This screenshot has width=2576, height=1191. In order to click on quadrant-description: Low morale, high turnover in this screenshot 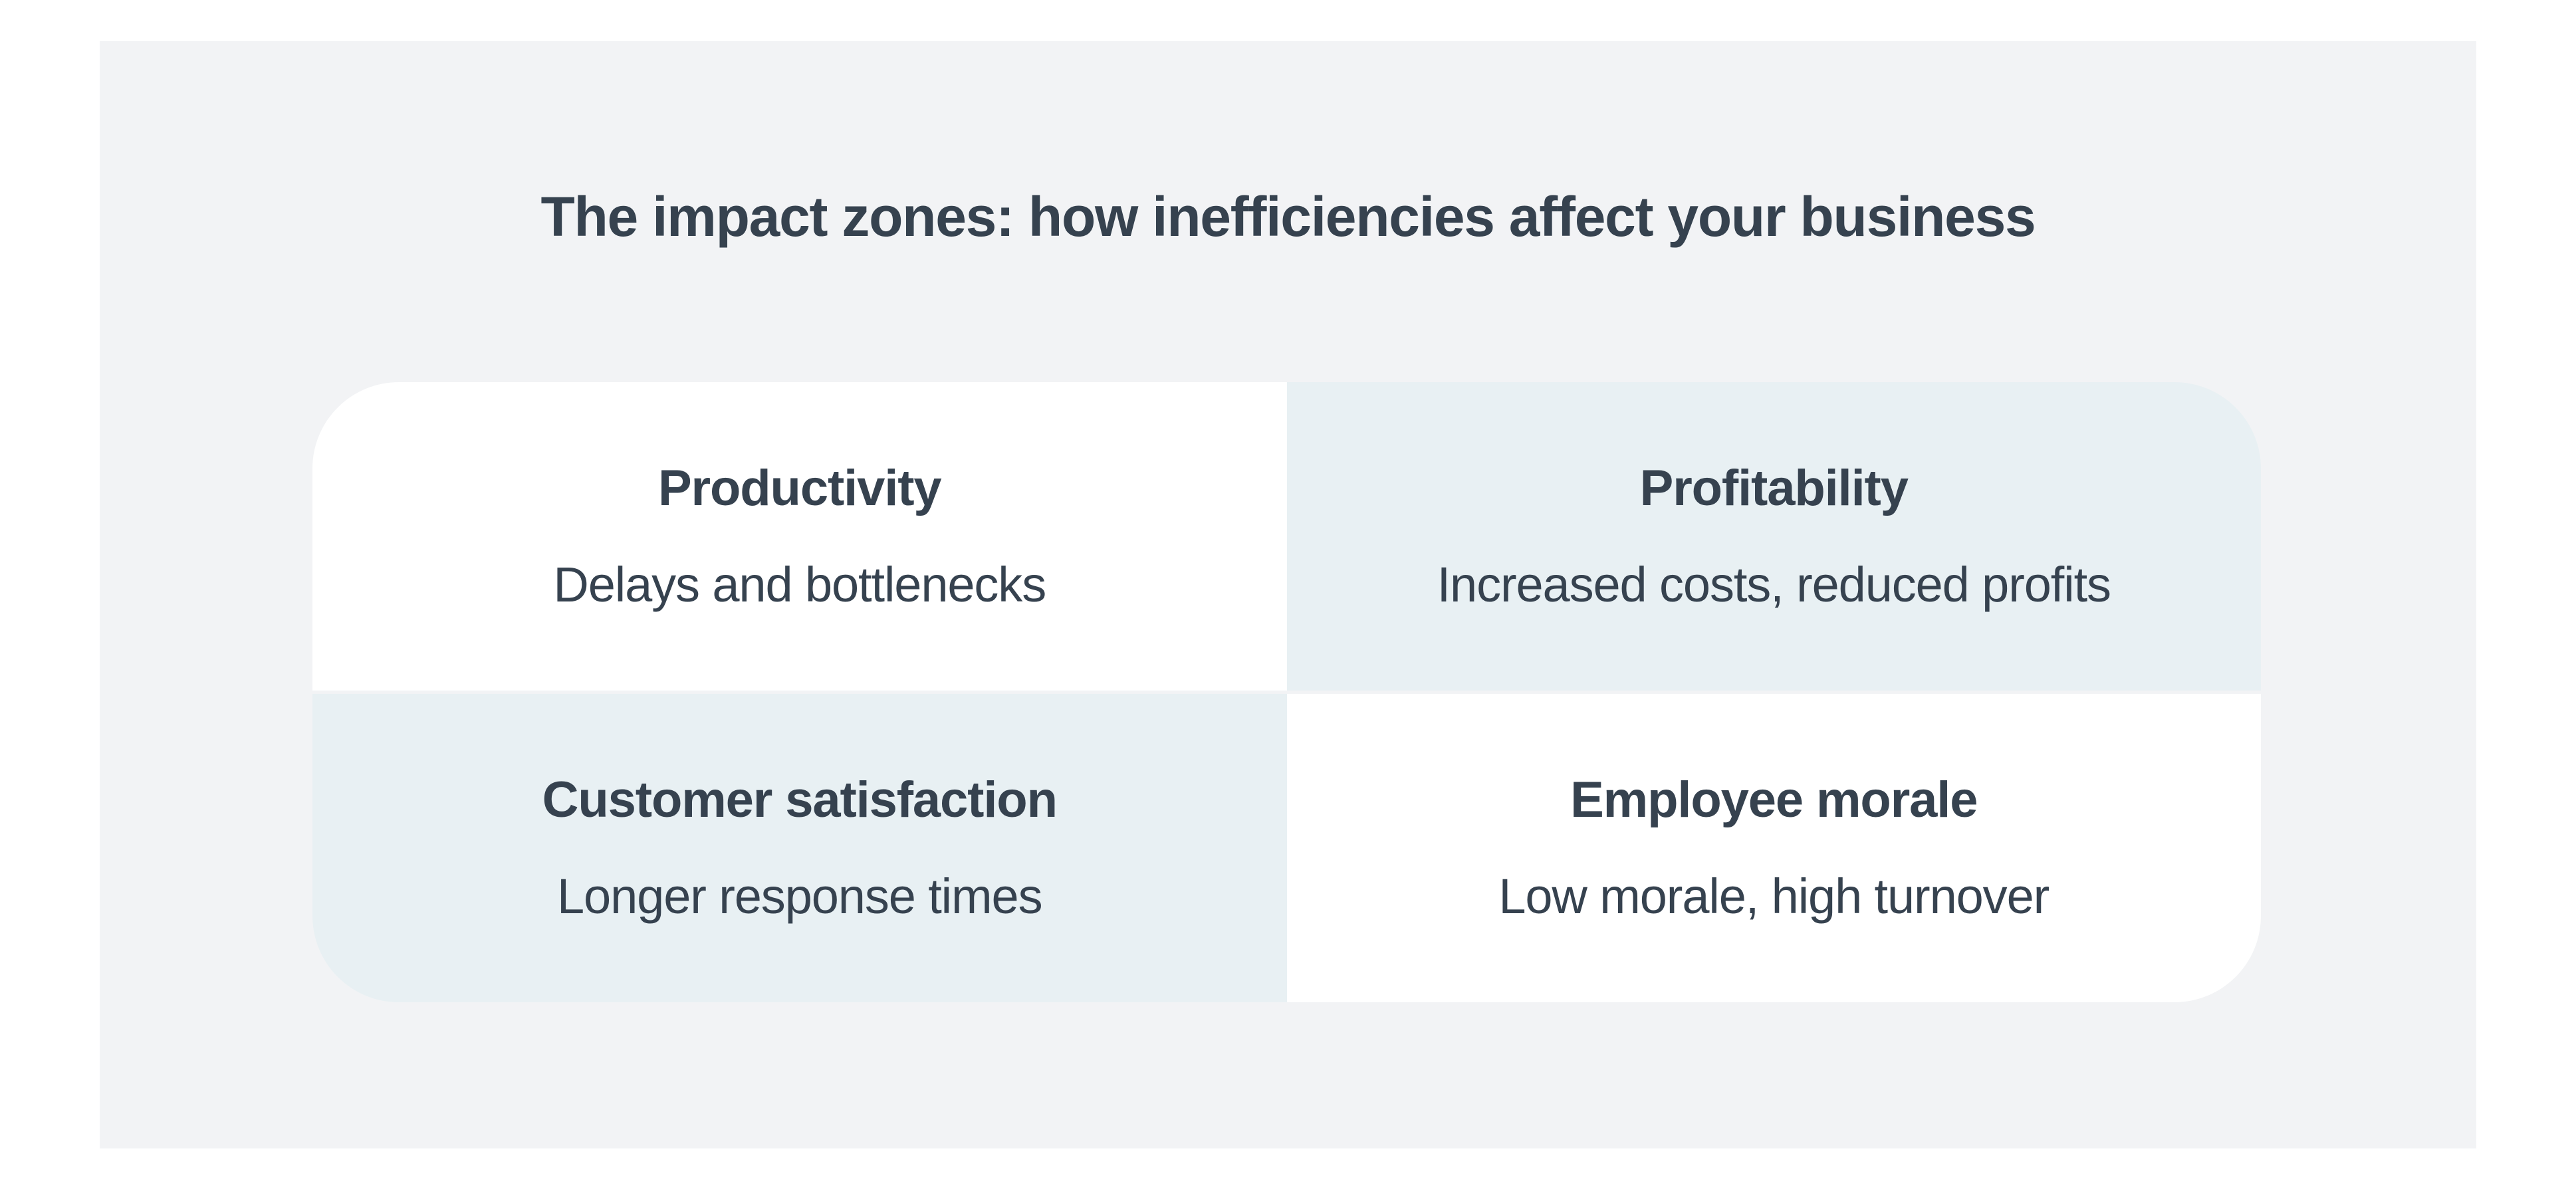, I will do `click(1773, 896)`.